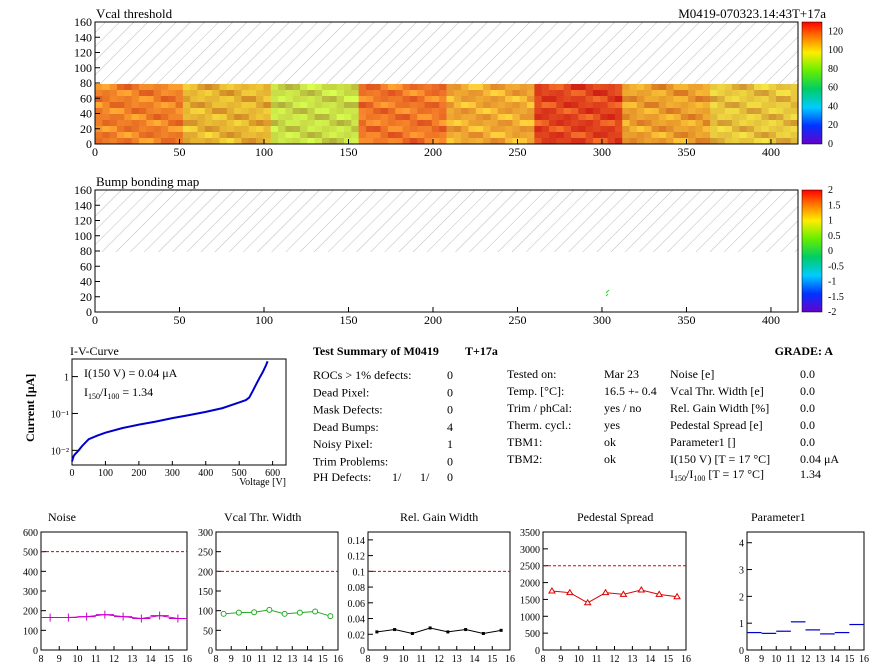 This screenshot has height=672, width=896. I want to click on small-y-tick-label: 500, so click(30, 553).